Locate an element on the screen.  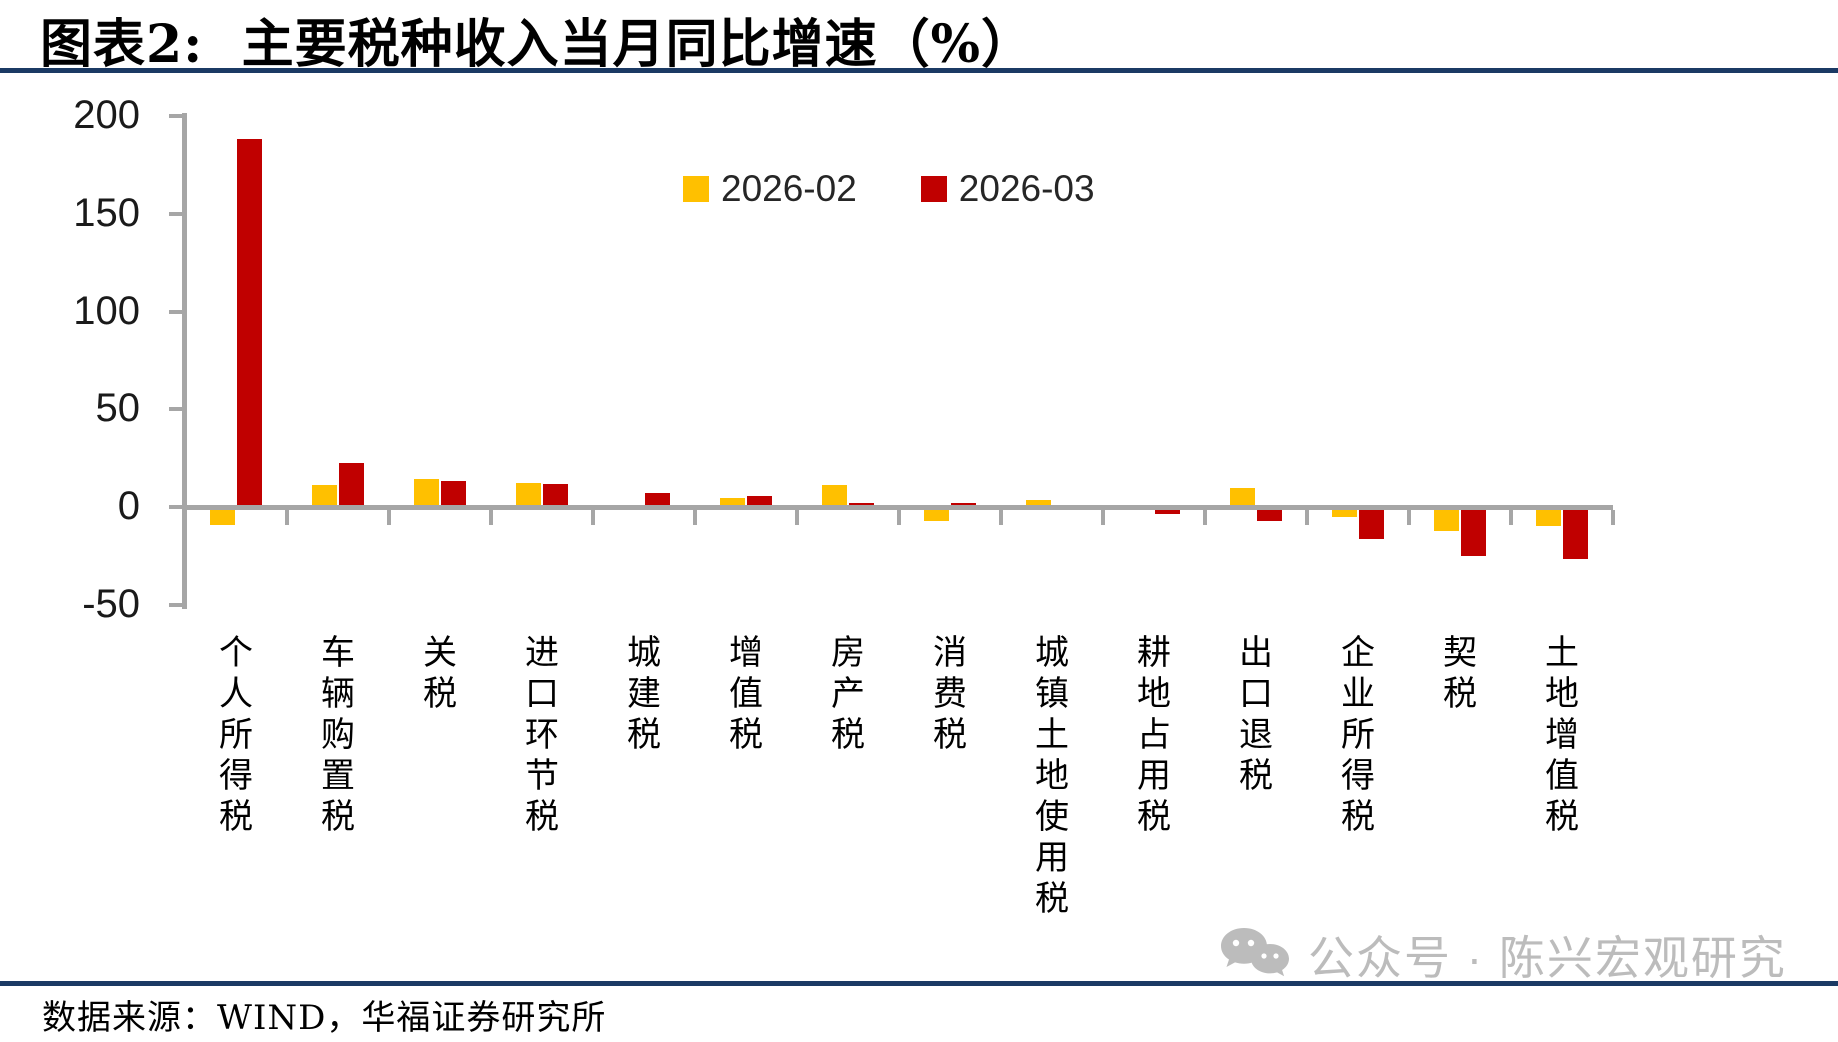
bar-2026-02-出口退税 is located at coordinates (1242, 498).